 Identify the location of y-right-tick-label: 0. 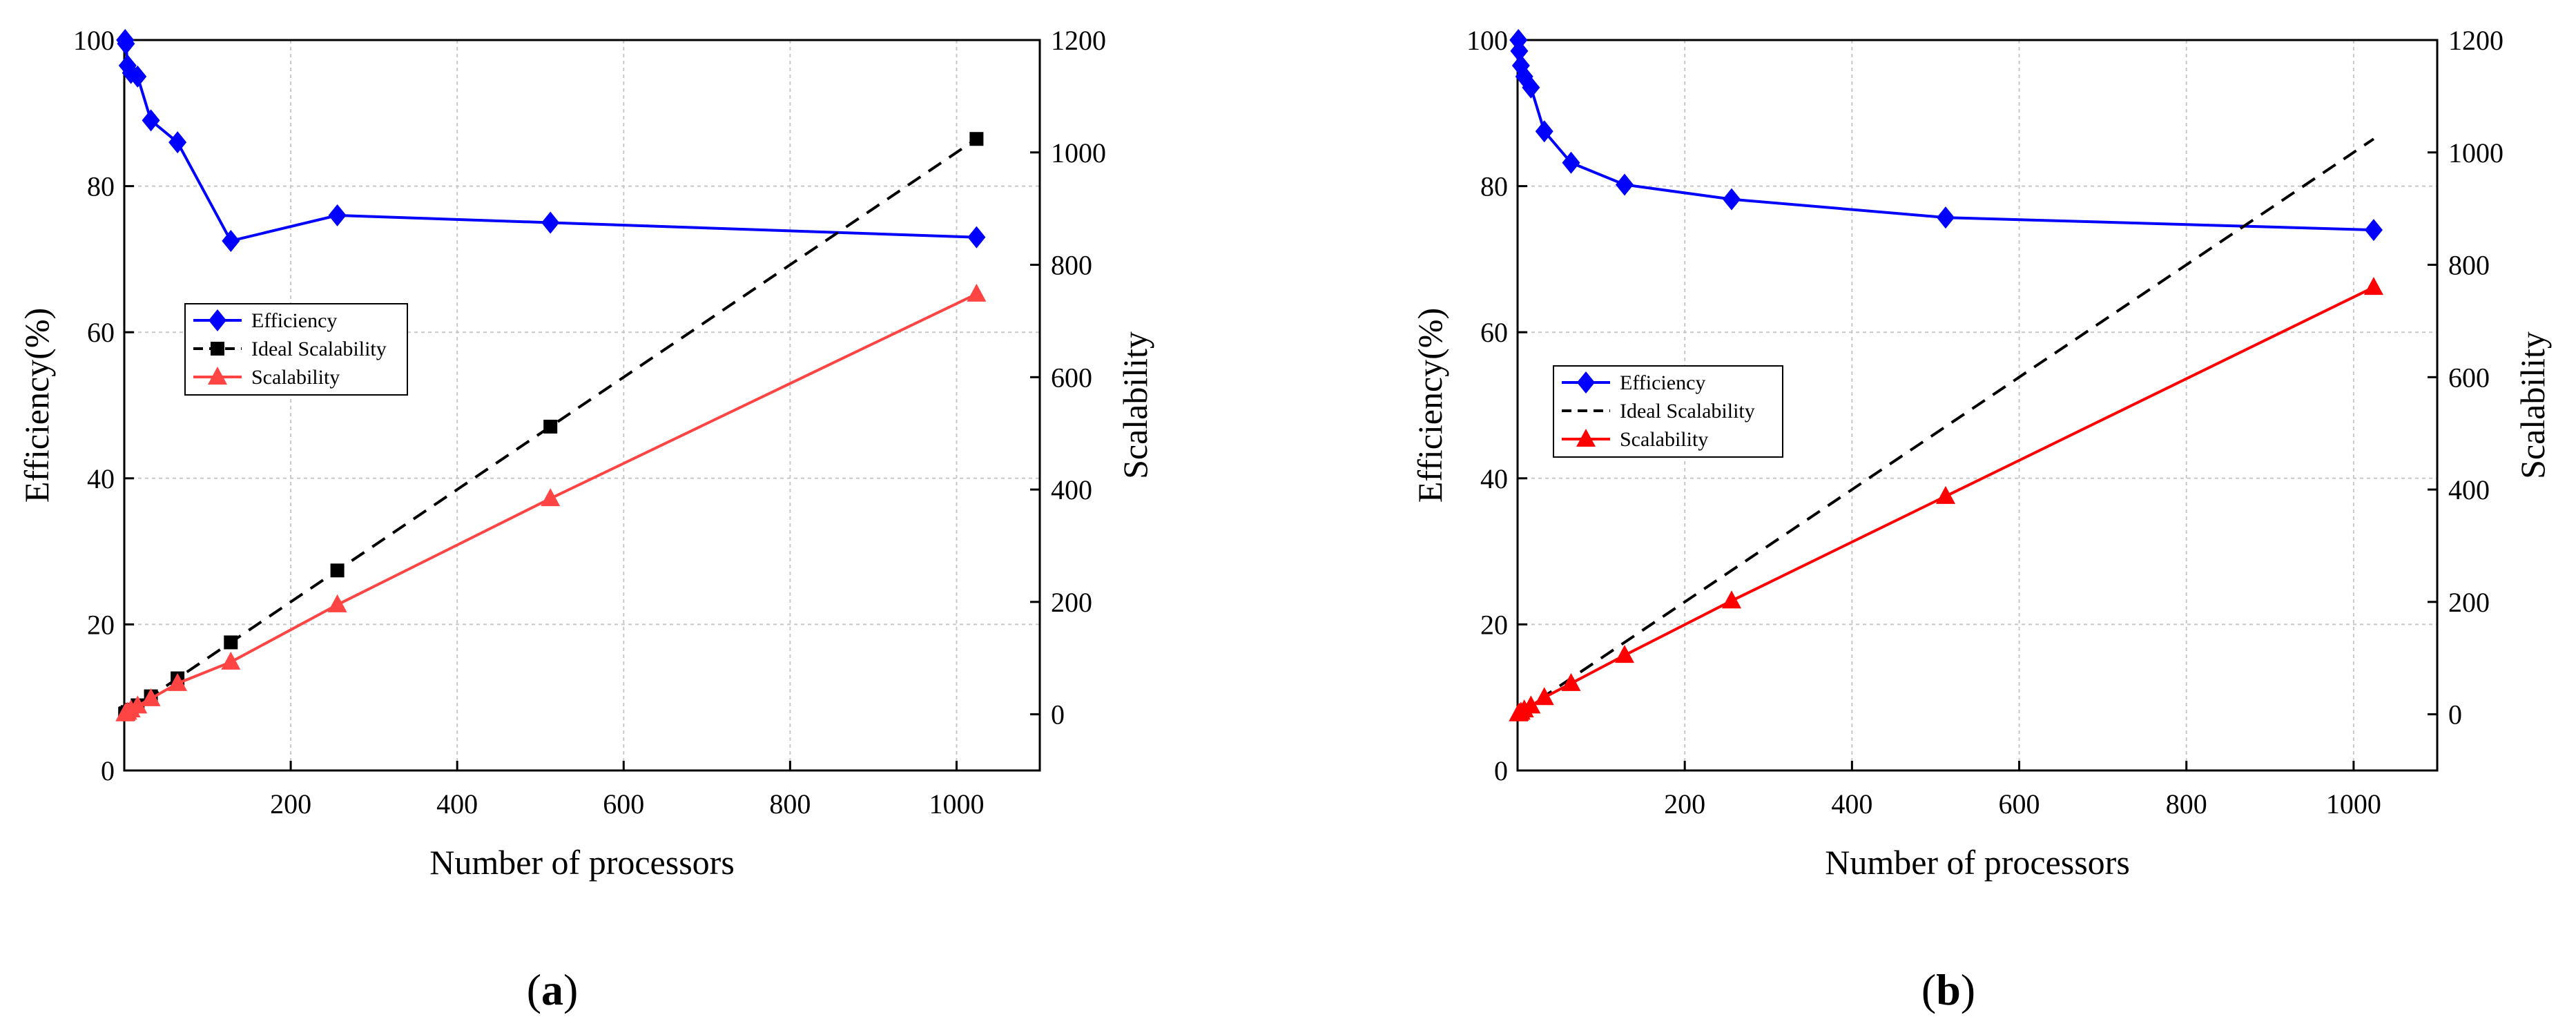
(1058, 714).